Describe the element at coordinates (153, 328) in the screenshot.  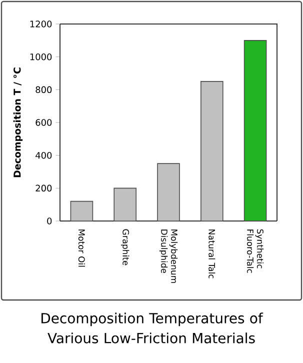
I see `text: Decomposition Temperatures of Various Low-Friction Materials` at that location.